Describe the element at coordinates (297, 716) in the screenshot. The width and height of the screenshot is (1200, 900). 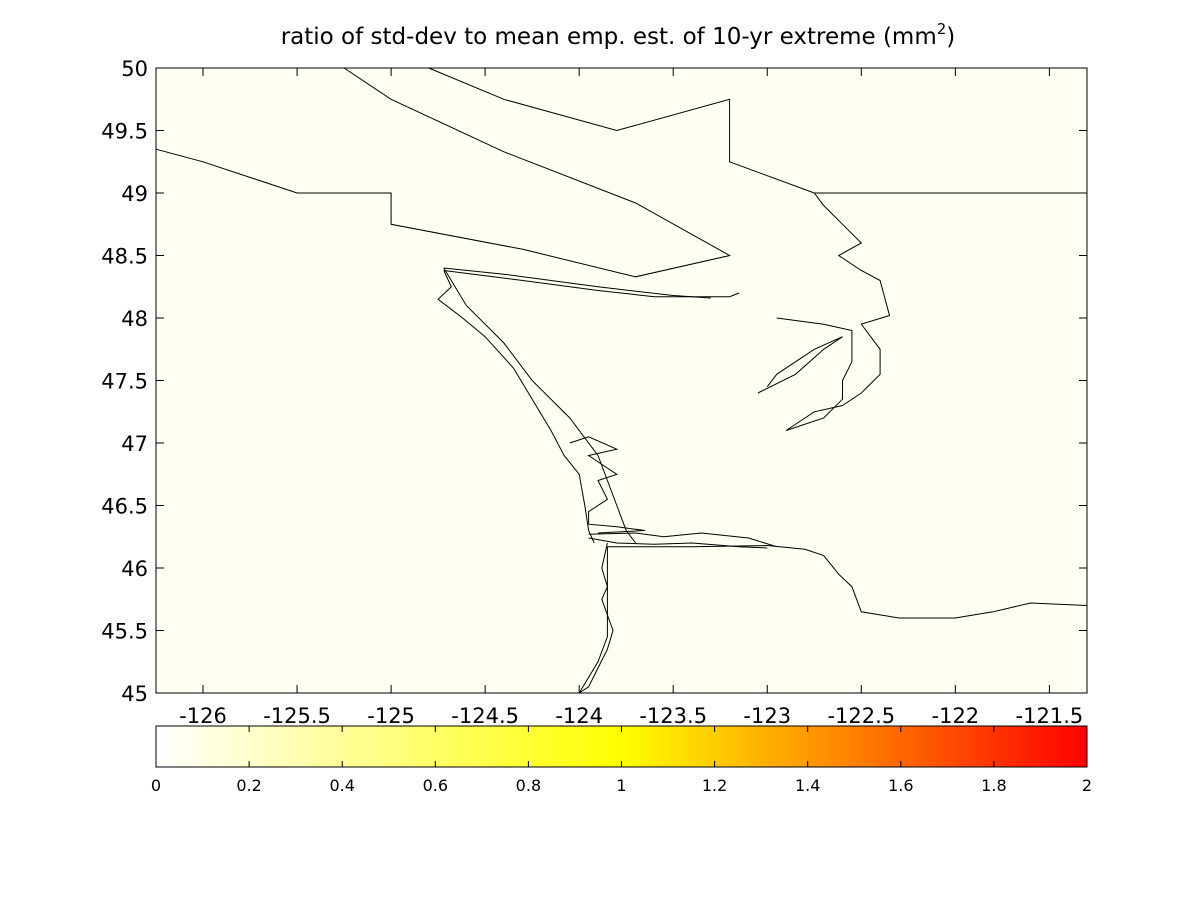
I see `x-tick-label: -125.5` at that location.